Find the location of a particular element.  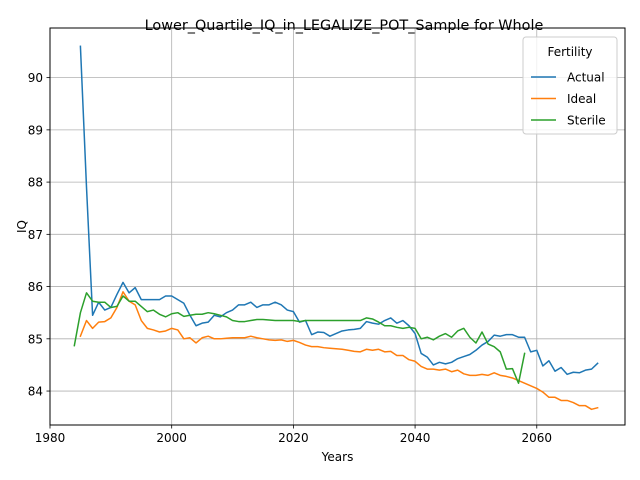

x-tick-label: 2020 is located at coordinates (293, 438).